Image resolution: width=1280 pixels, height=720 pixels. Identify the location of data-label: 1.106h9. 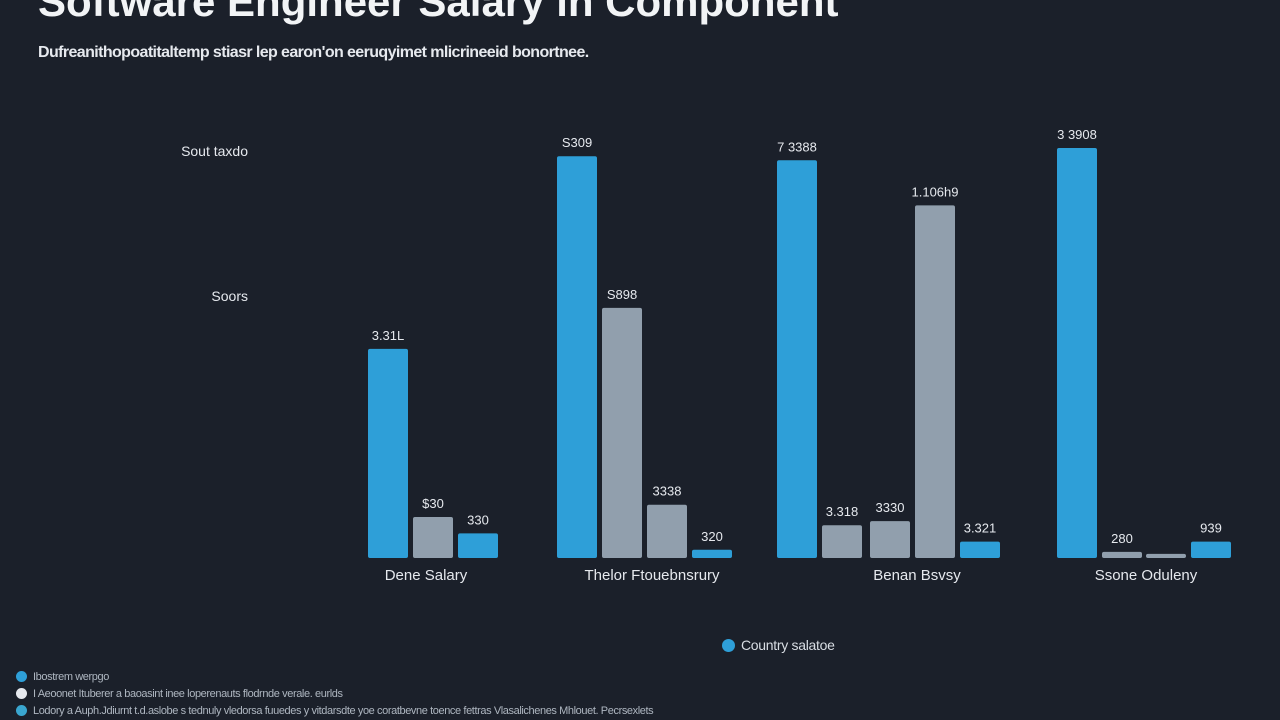
(935, 191).